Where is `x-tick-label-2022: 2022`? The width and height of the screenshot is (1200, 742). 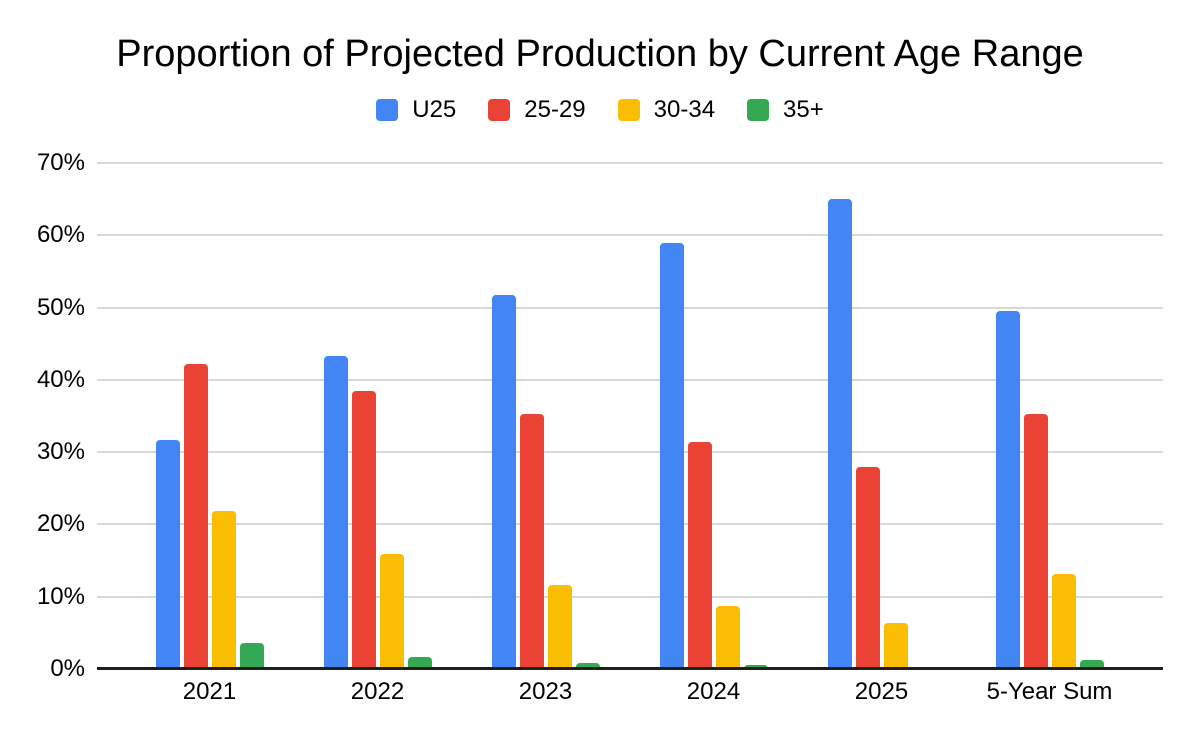
x-tick-label-2022: 2022 is located at coordinates (377, 691).